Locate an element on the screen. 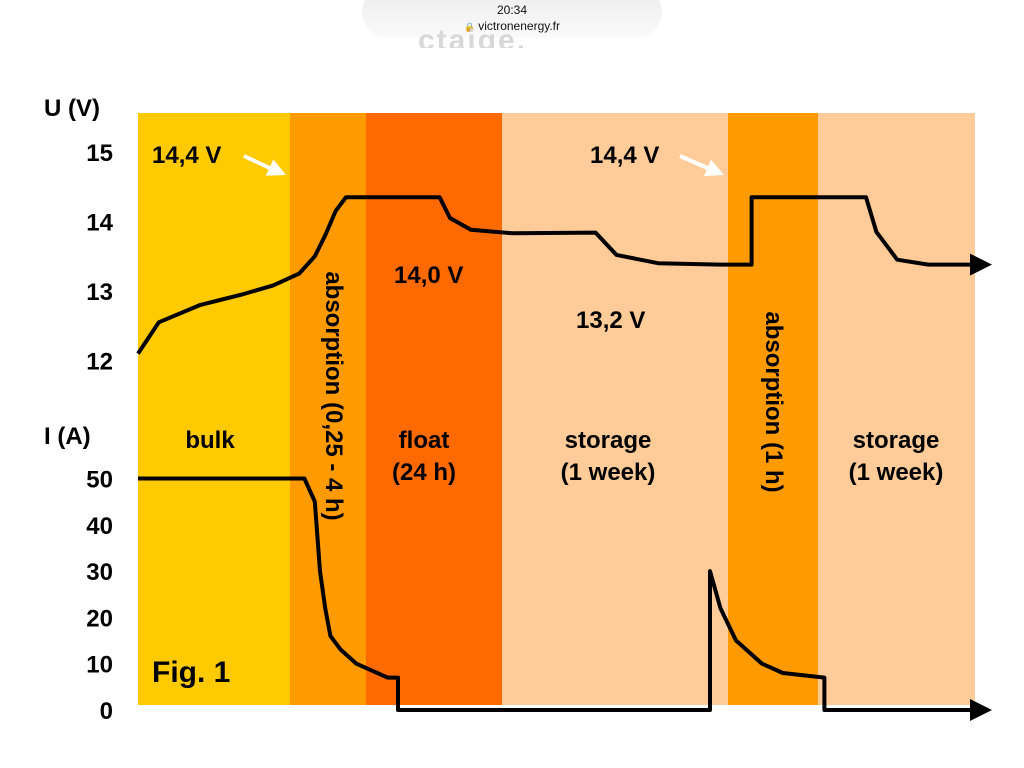 The height and width of the screenshot is (768, 1024). phase-label-storage-2-line-1: (1 week) is located at coordinates (896, 472).